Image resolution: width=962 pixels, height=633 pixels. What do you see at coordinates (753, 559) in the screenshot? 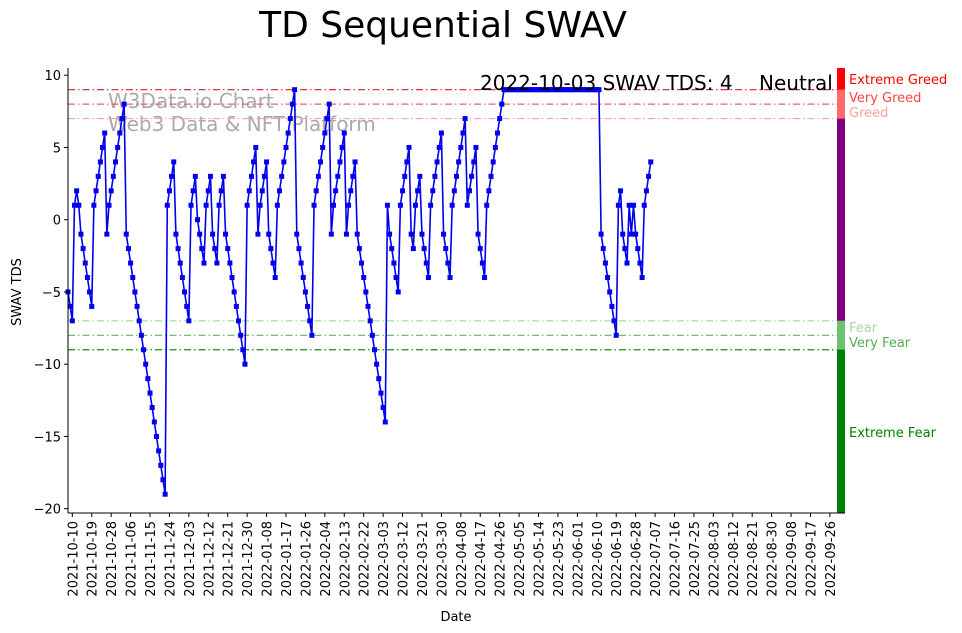
I see `x-tick-label: 2022-08-21` at bounding box center [753, 559].